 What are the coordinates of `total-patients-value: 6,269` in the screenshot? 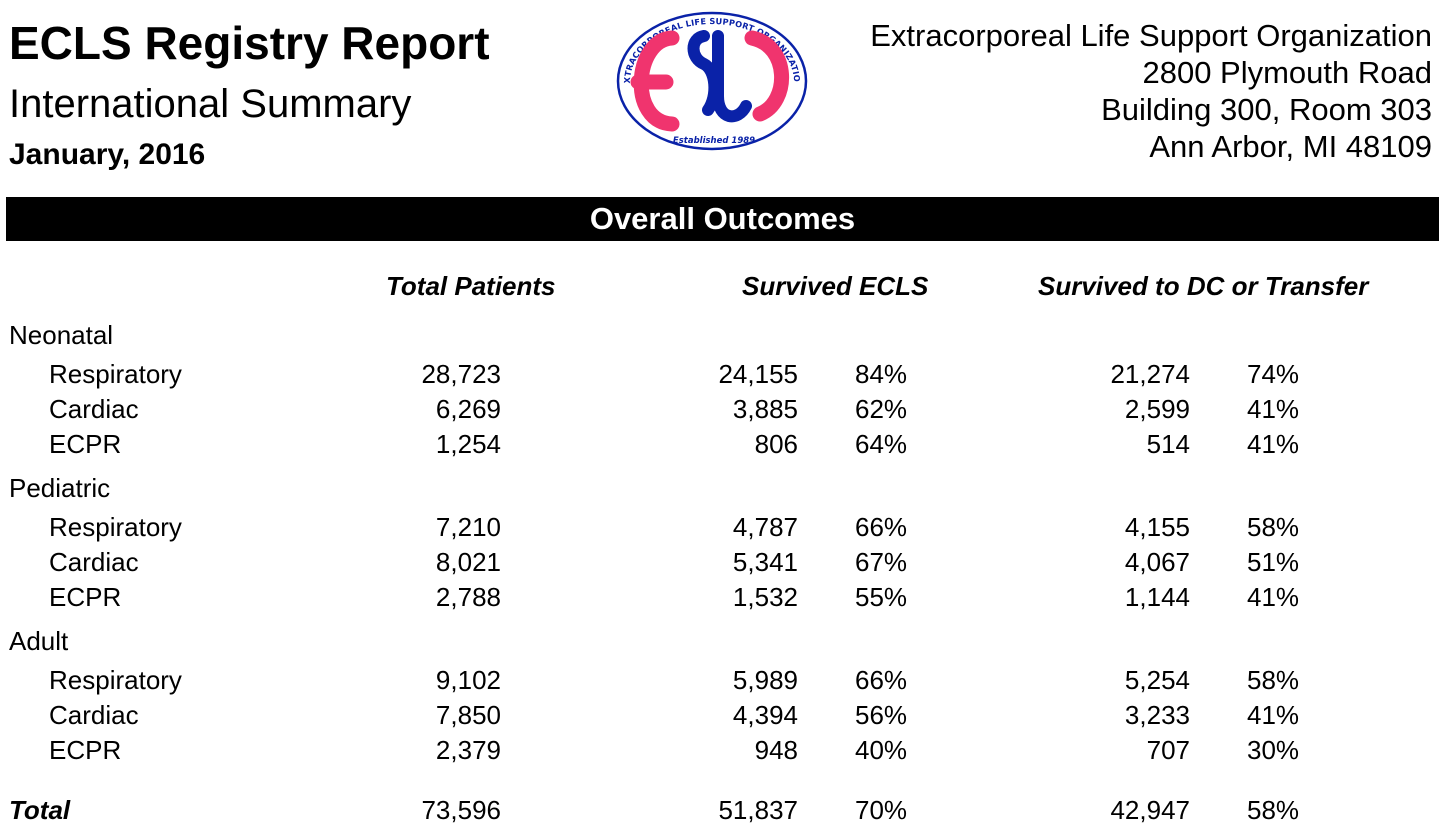 It's located at (468, 409).